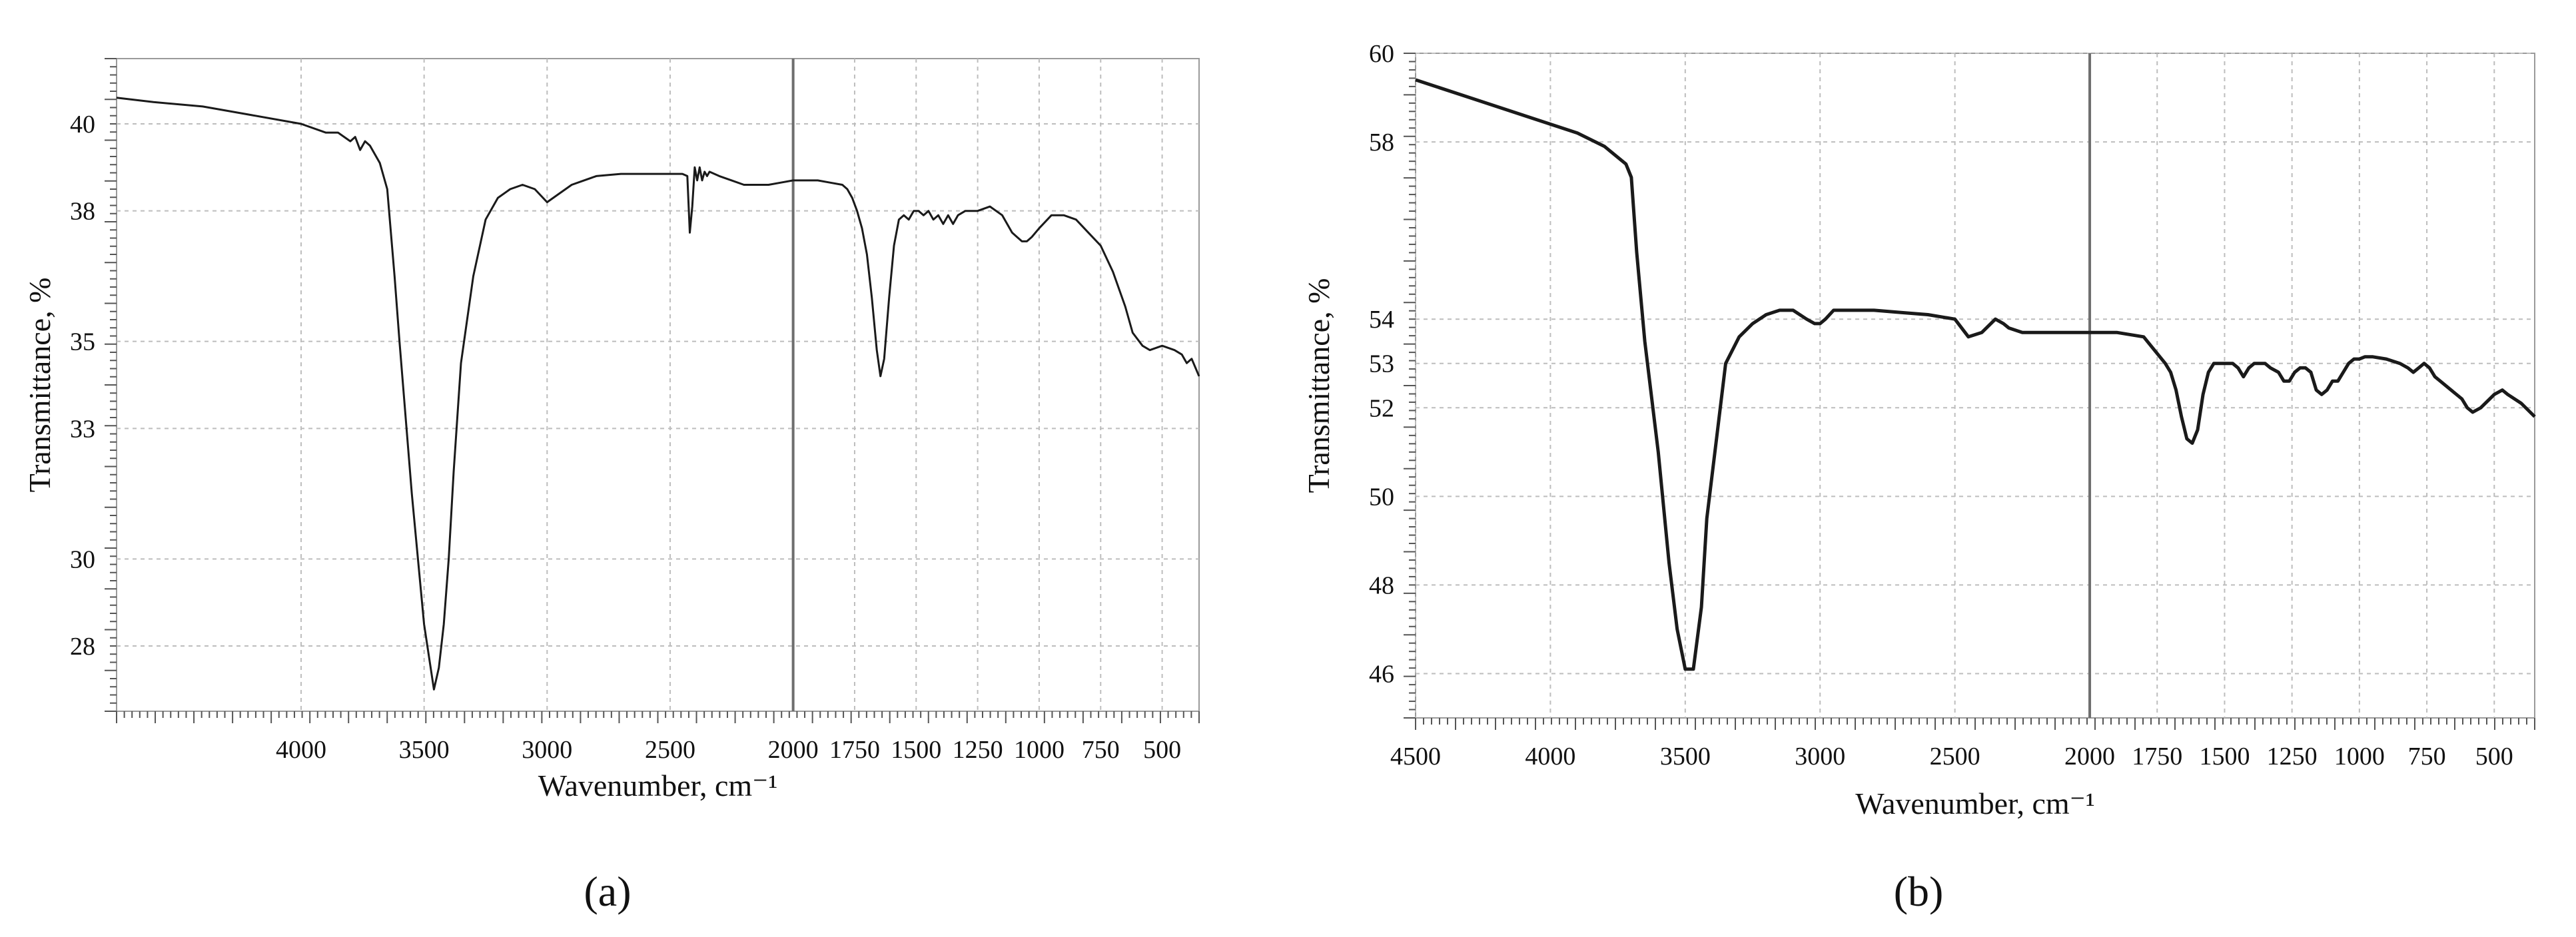 The width and height of the screenshot is (2576, 937). What do you see at coordinates (83, 429) in the screenshot?
I see `y-tick-label: 33` at bounding box center [83, 429].